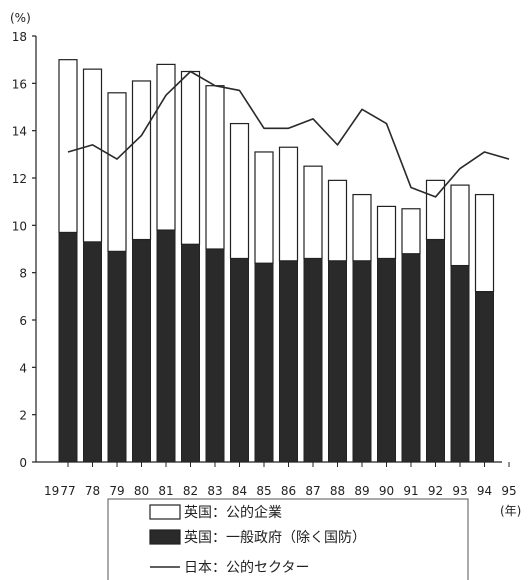 This screenshot has height=580, width=531. What do you see at coordinates (19, 84) in the screenshot?
I see `y-tick-label: 16` at bounding box center [19, 84].